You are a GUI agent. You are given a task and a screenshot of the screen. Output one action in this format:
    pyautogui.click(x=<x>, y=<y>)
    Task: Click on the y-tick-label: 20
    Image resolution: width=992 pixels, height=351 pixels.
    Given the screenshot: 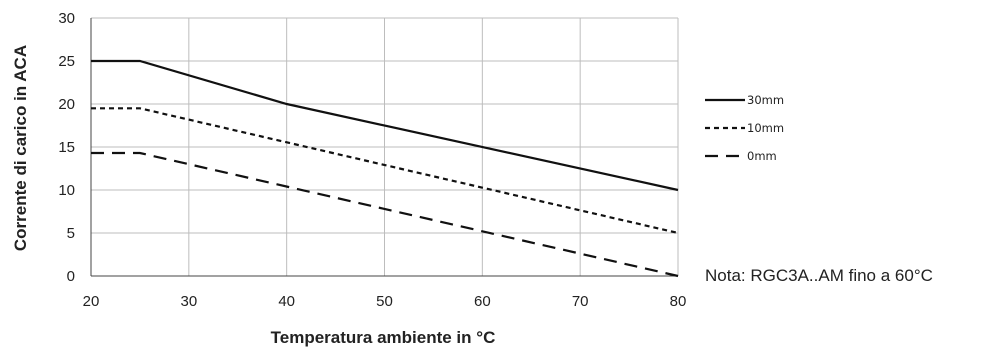 What is the action you would take?
    pyautogui.click(x=66, y=104)
    